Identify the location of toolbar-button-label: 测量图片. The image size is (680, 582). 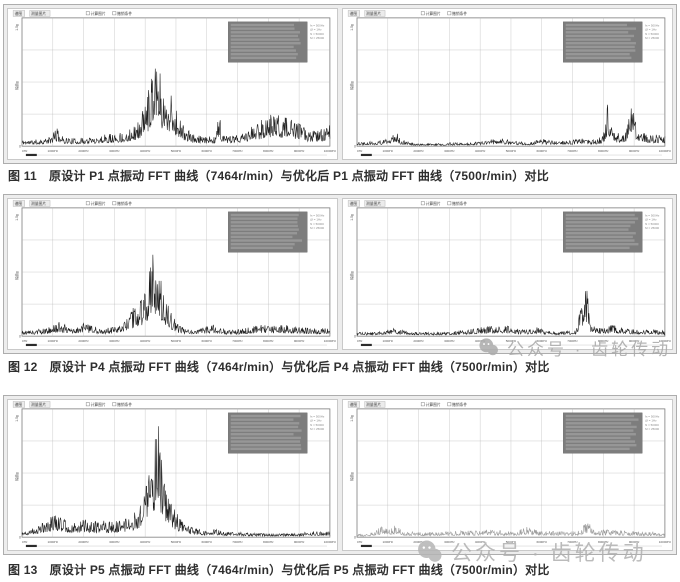
(38, 404).